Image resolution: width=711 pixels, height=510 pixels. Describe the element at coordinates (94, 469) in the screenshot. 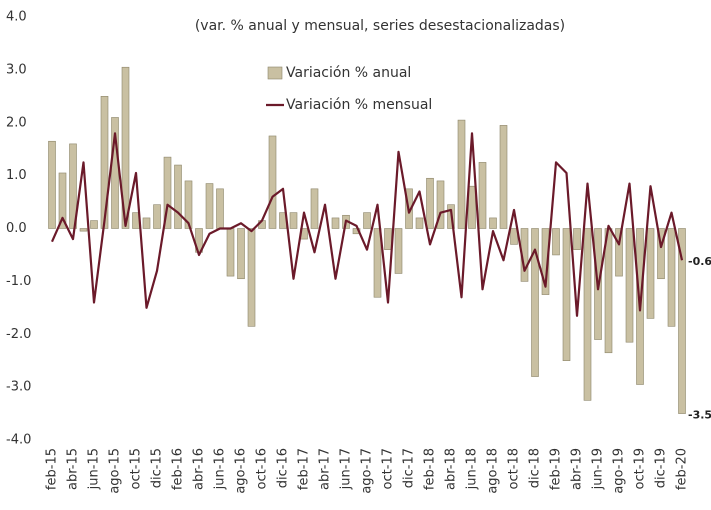

I see `x-tick-label: jun-15` at that location.